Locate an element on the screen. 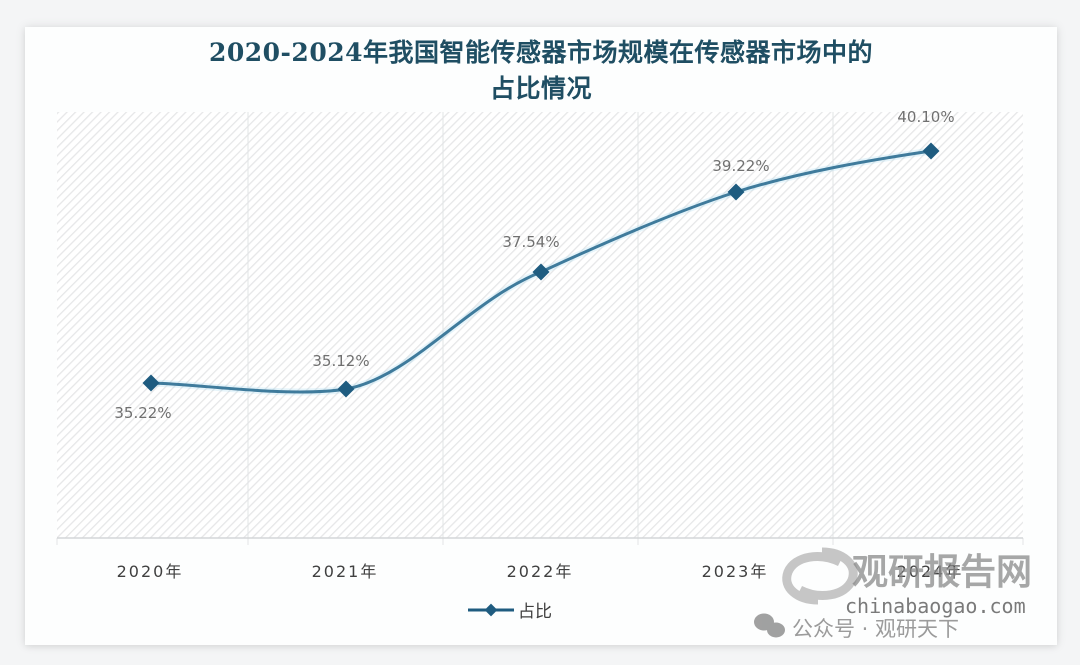 The image size is (1080, 665). x-label-2021: 2021年 is located at coordinates (345, 571).